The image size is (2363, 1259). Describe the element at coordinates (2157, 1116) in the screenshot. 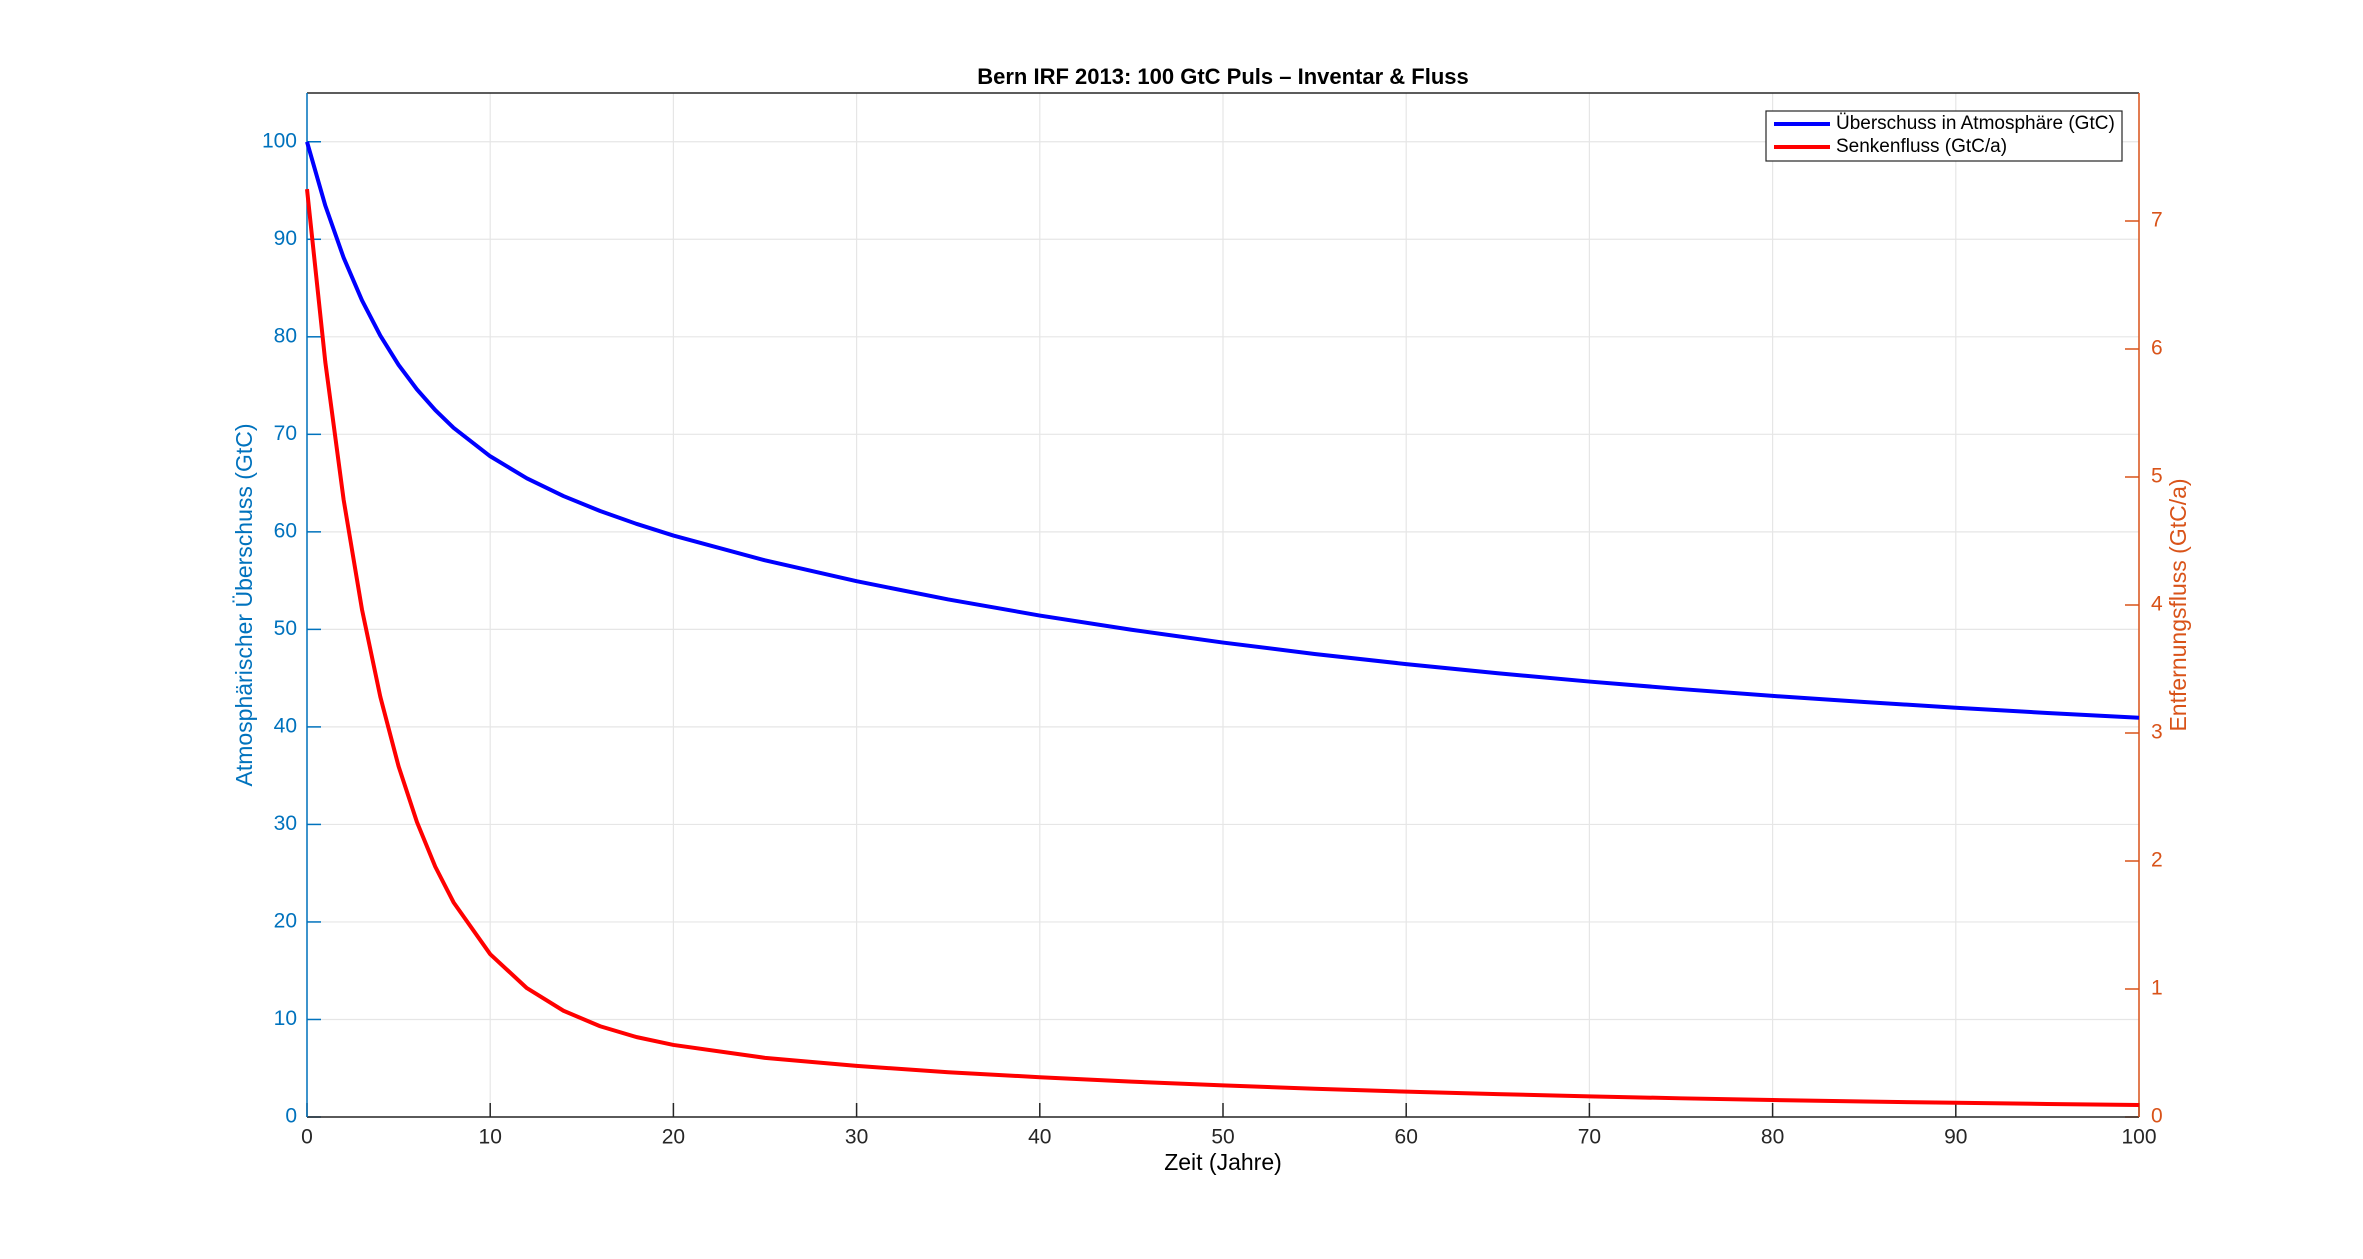

I see `y2-tick-label: 0` at that location.